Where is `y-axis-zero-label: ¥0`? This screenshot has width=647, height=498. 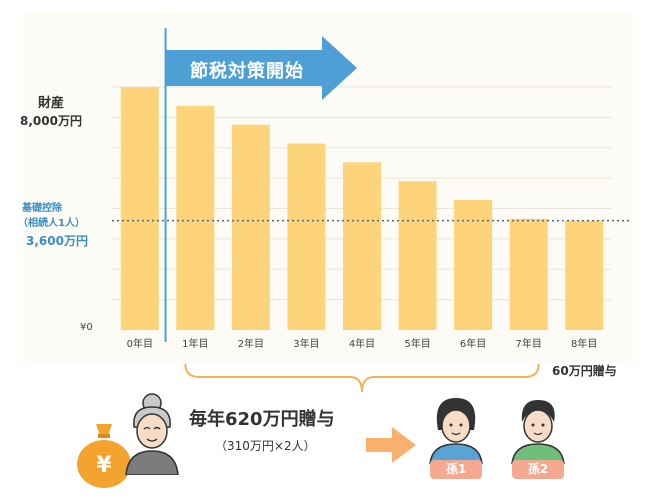
y-axis-zero-label: ¥0 is located at coordinates (86, 327).